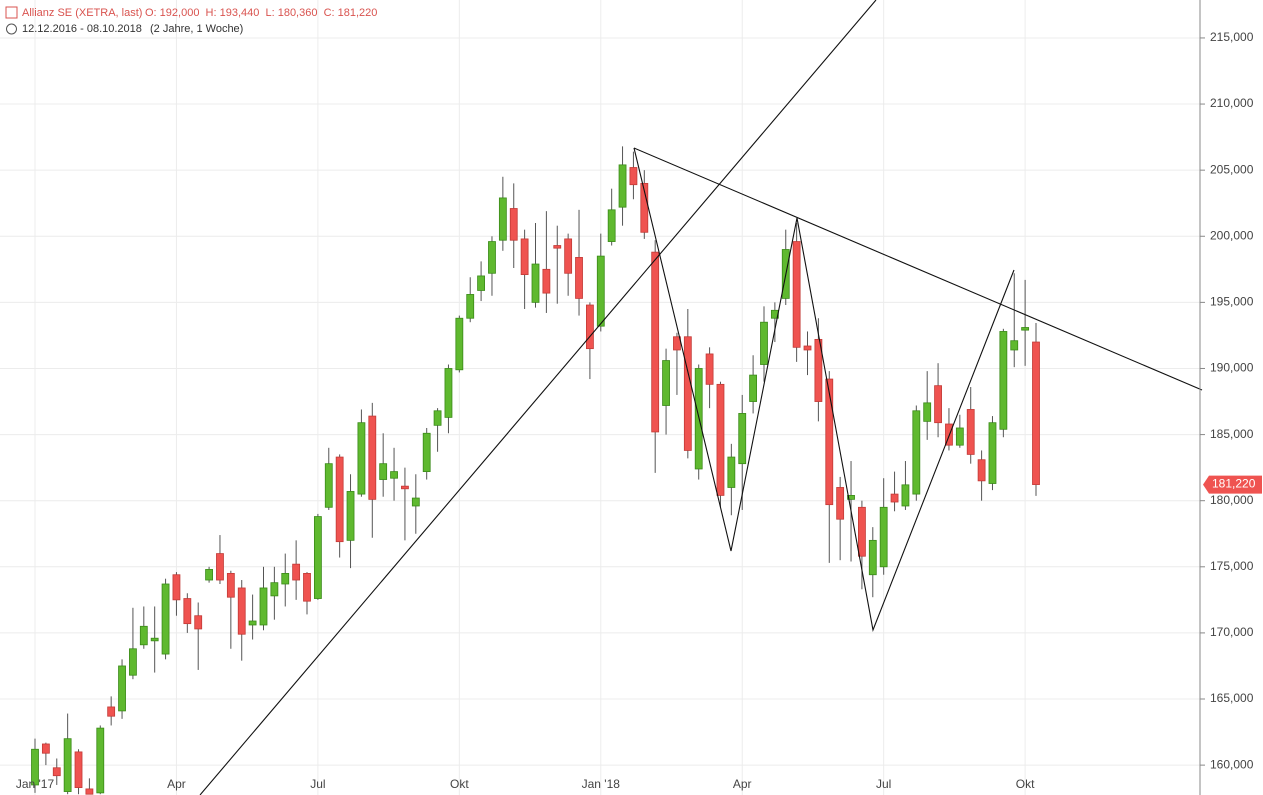  Describe the element at coordinates (1232, 764) in the screenshot. I see `y-tick-label: 160,000` at that location.